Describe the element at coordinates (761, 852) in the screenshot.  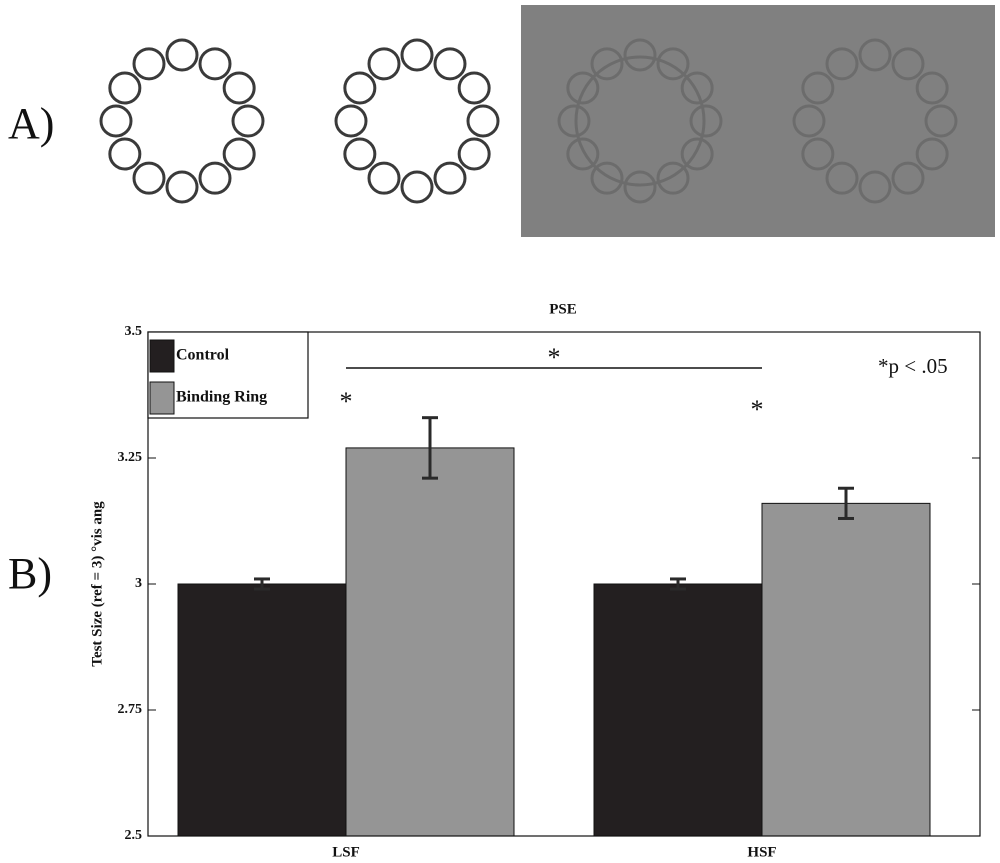
I see `x-tick-label: HSF` at that location.